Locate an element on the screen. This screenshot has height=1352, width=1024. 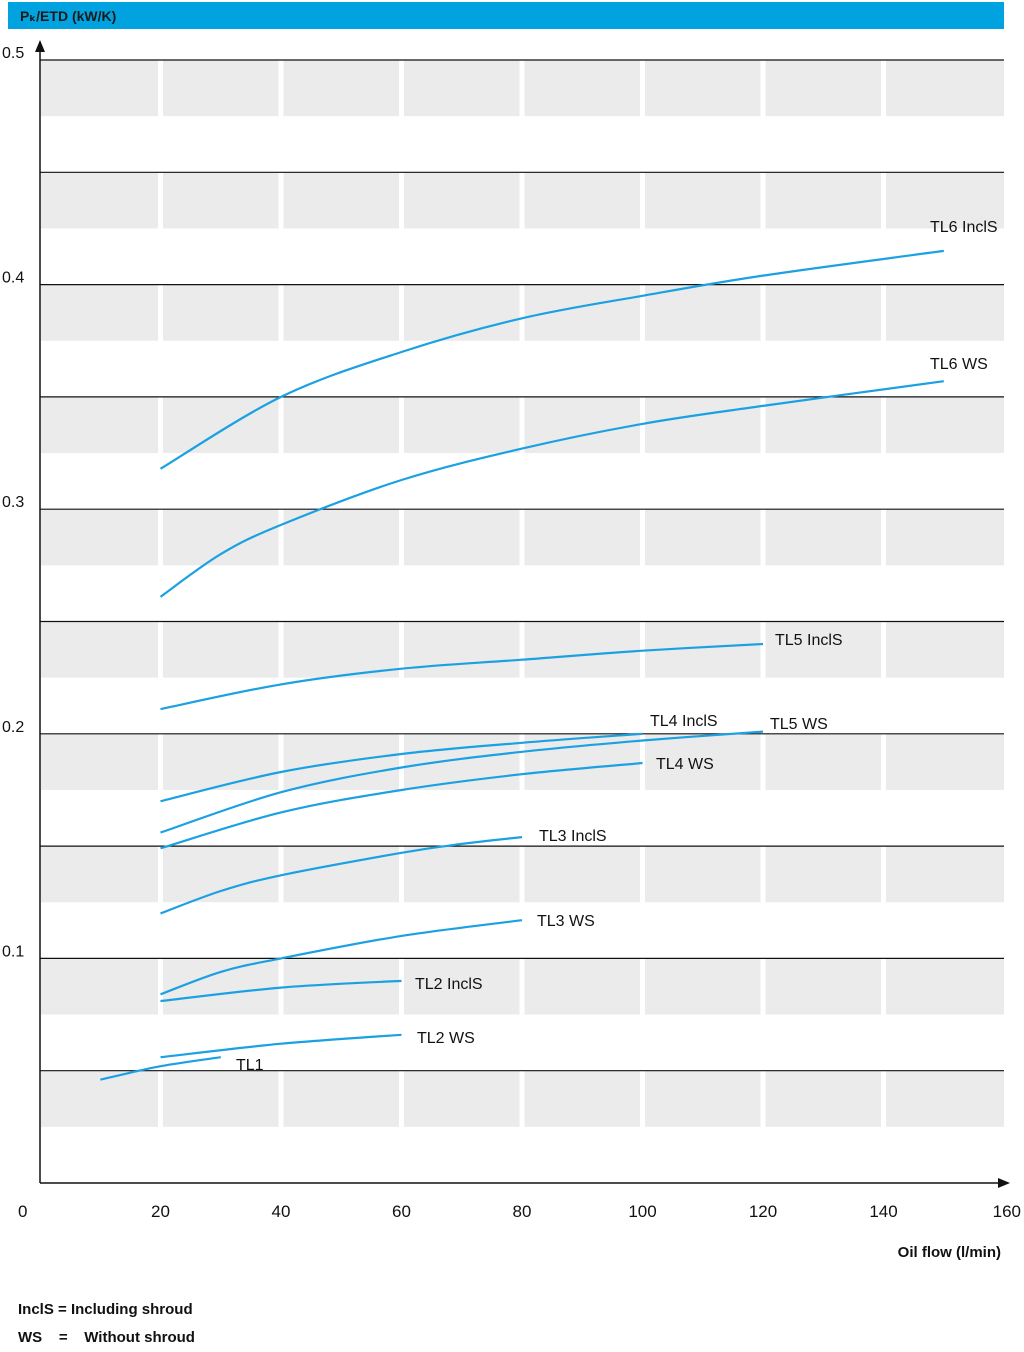
x-axis-arrow is located at coordinates (1004, 1183).